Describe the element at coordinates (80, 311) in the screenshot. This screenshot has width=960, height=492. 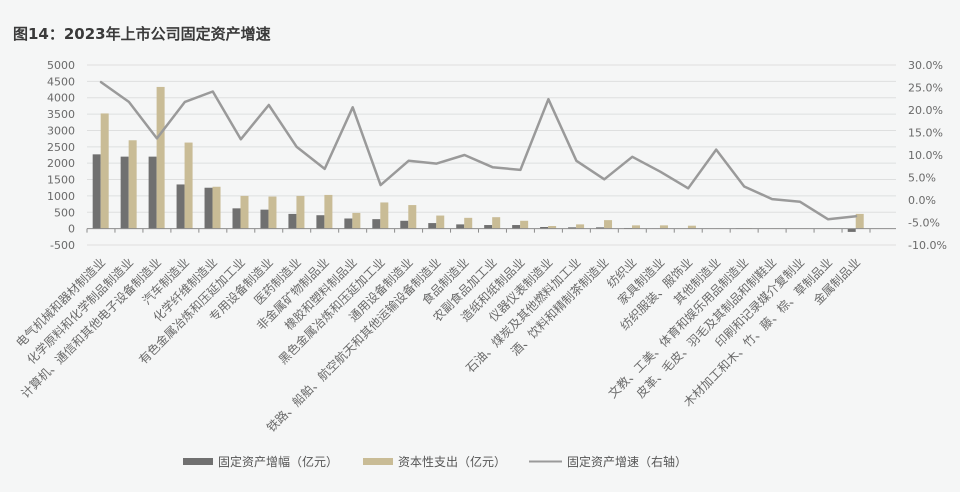
I see `category-label: 化学原料和化学制品制造业` at that location.